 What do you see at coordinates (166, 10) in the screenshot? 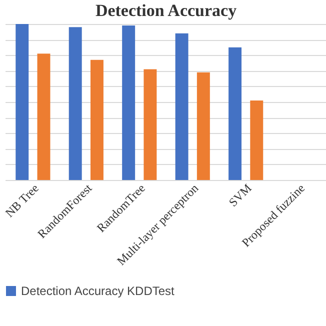
I see `chart-title: Detection Accuracy` at bounding box center [166, 10].